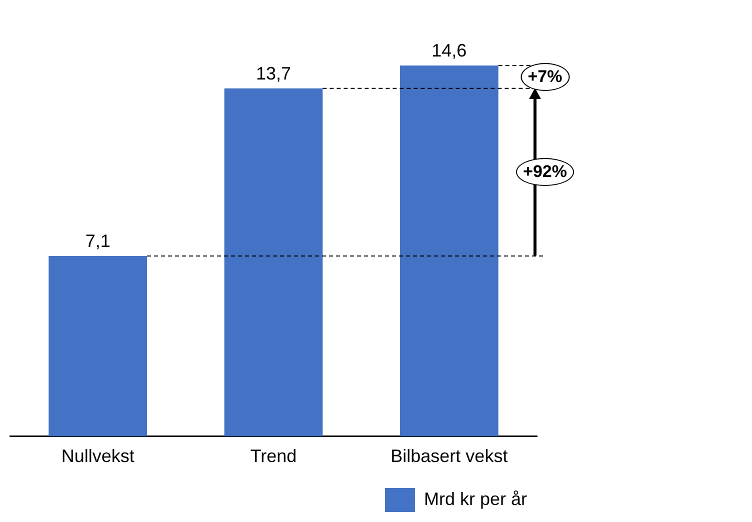 The width and height of the screenshot is (752, 522). Describe the element at coordinates (545, 172) in the screenshot. I see `annotation: +92%` at that location.